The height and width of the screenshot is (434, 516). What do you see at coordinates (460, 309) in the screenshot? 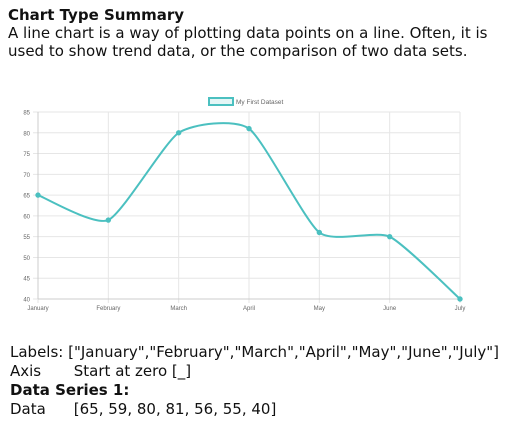
I see `x-tick-label: July` at bounding box center [460, 309].